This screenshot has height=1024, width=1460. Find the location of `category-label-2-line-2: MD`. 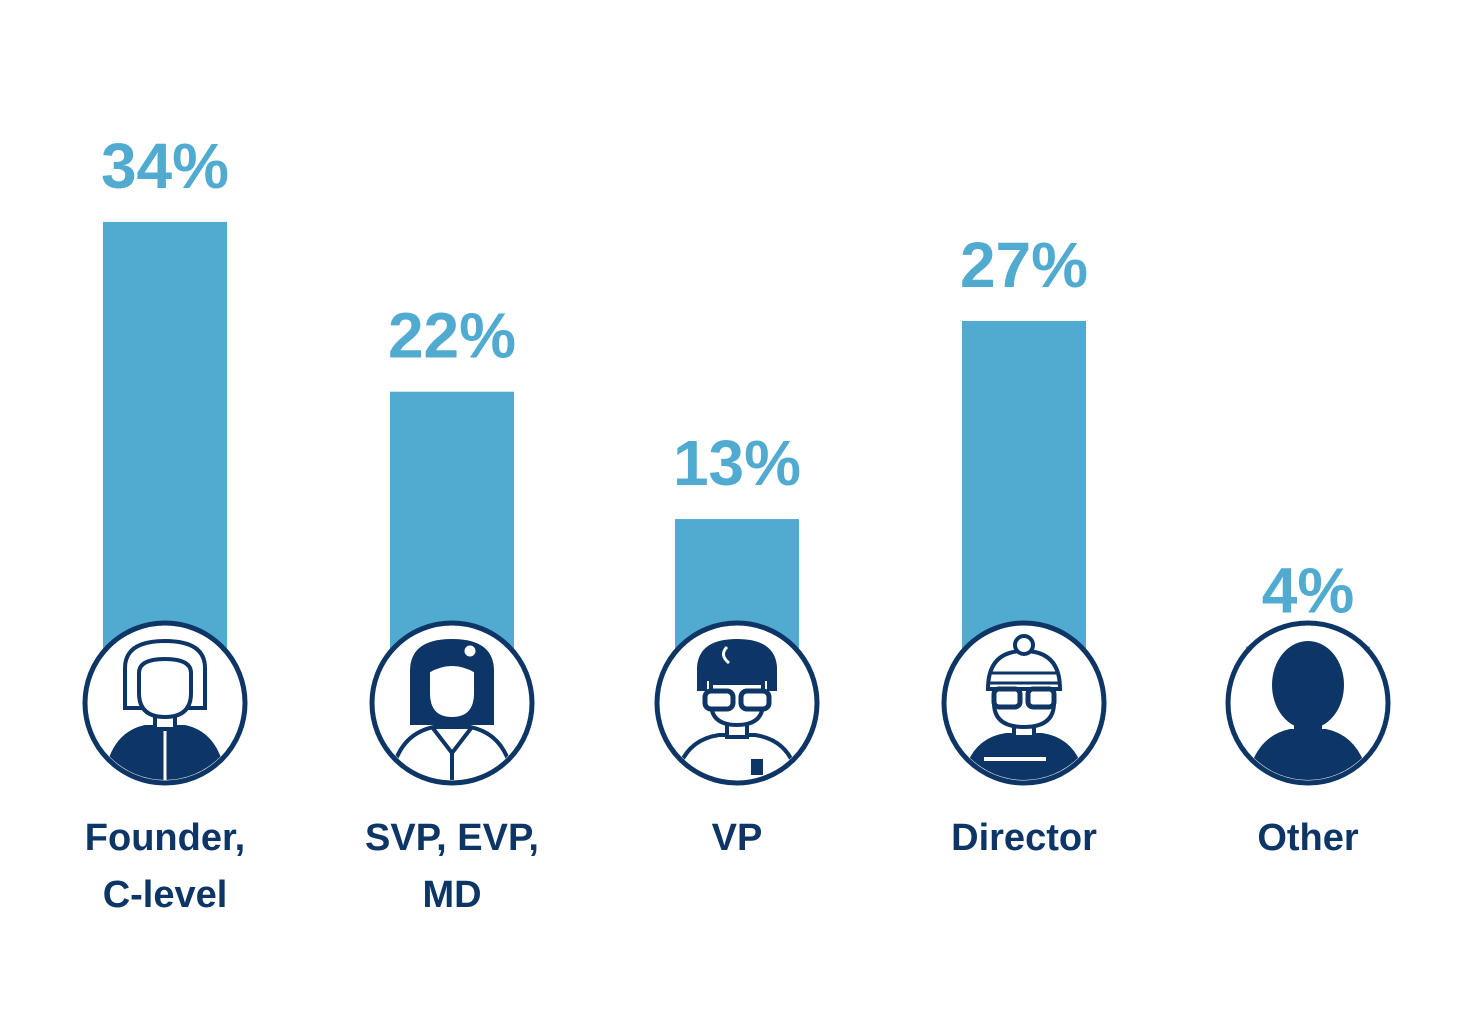

category-label-2-line-2: MD is located at coordinates (451, 895).